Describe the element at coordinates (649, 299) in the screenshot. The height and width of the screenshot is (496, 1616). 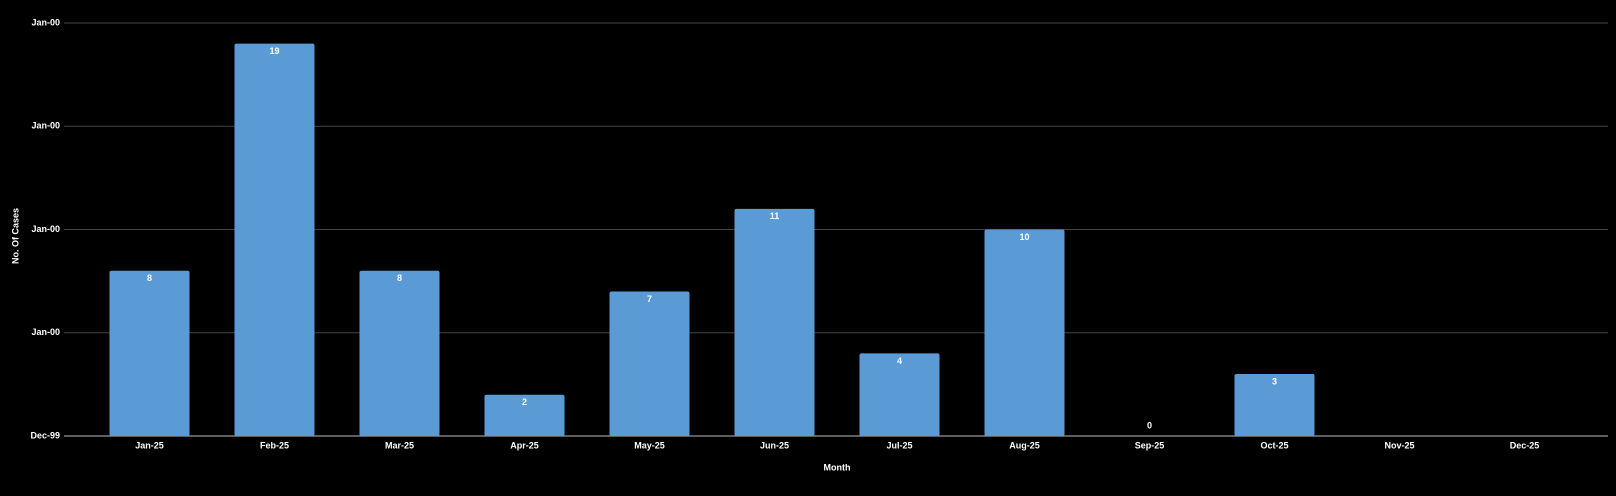
I see `value-label: 7` at that location.